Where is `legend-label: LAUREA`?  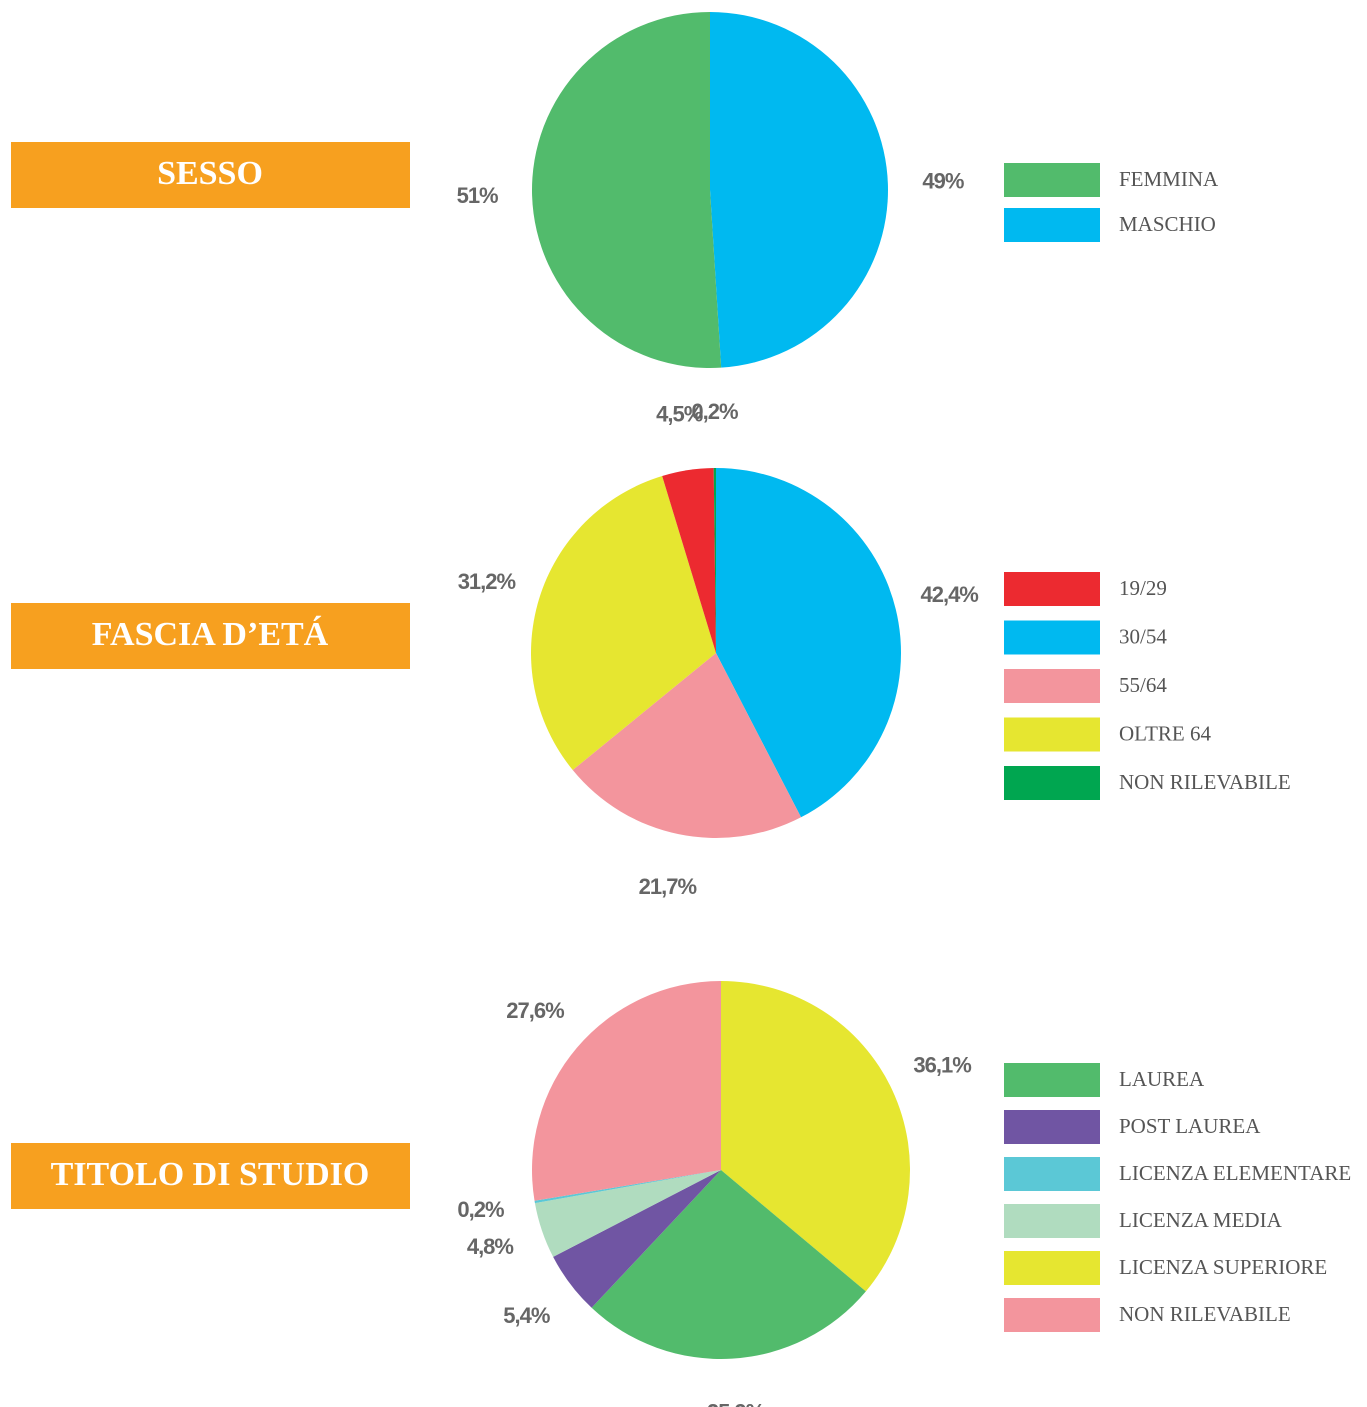 legend-label: LAUREA is located at coordinates (1162, 1079).